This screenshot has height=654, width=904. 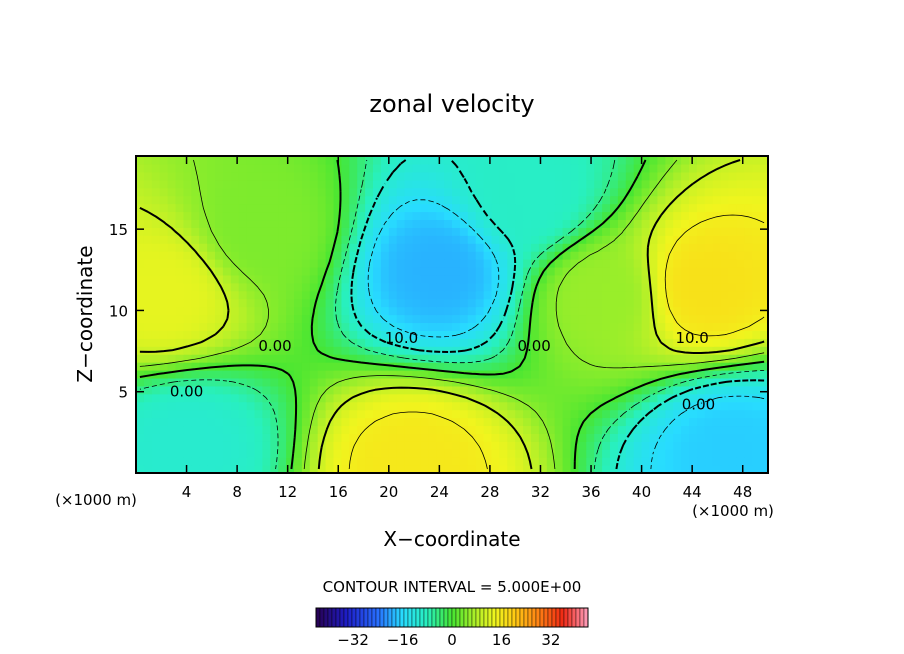 I want to click on colorbar-tick-label: 16, so click(x=501, y=640).